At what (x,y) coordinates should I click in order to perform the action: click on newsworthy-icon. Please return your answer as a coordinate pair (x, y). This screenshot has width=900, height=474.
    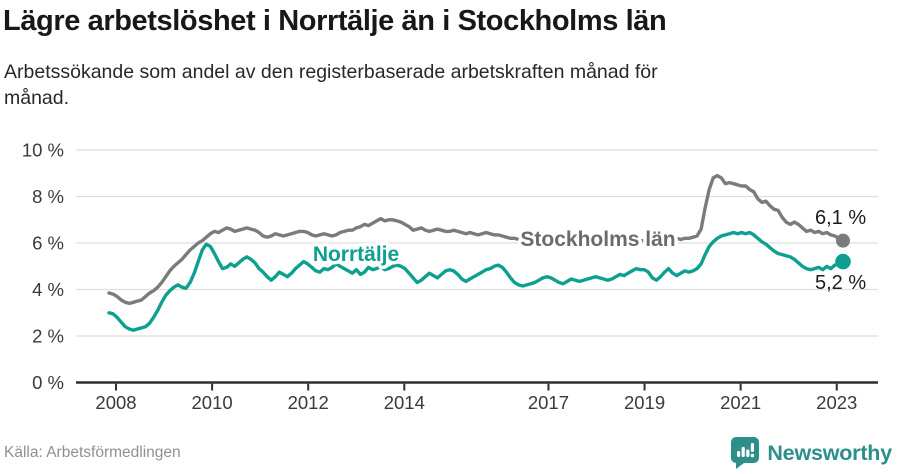
    Looking at the image, I should click on (745, 453).